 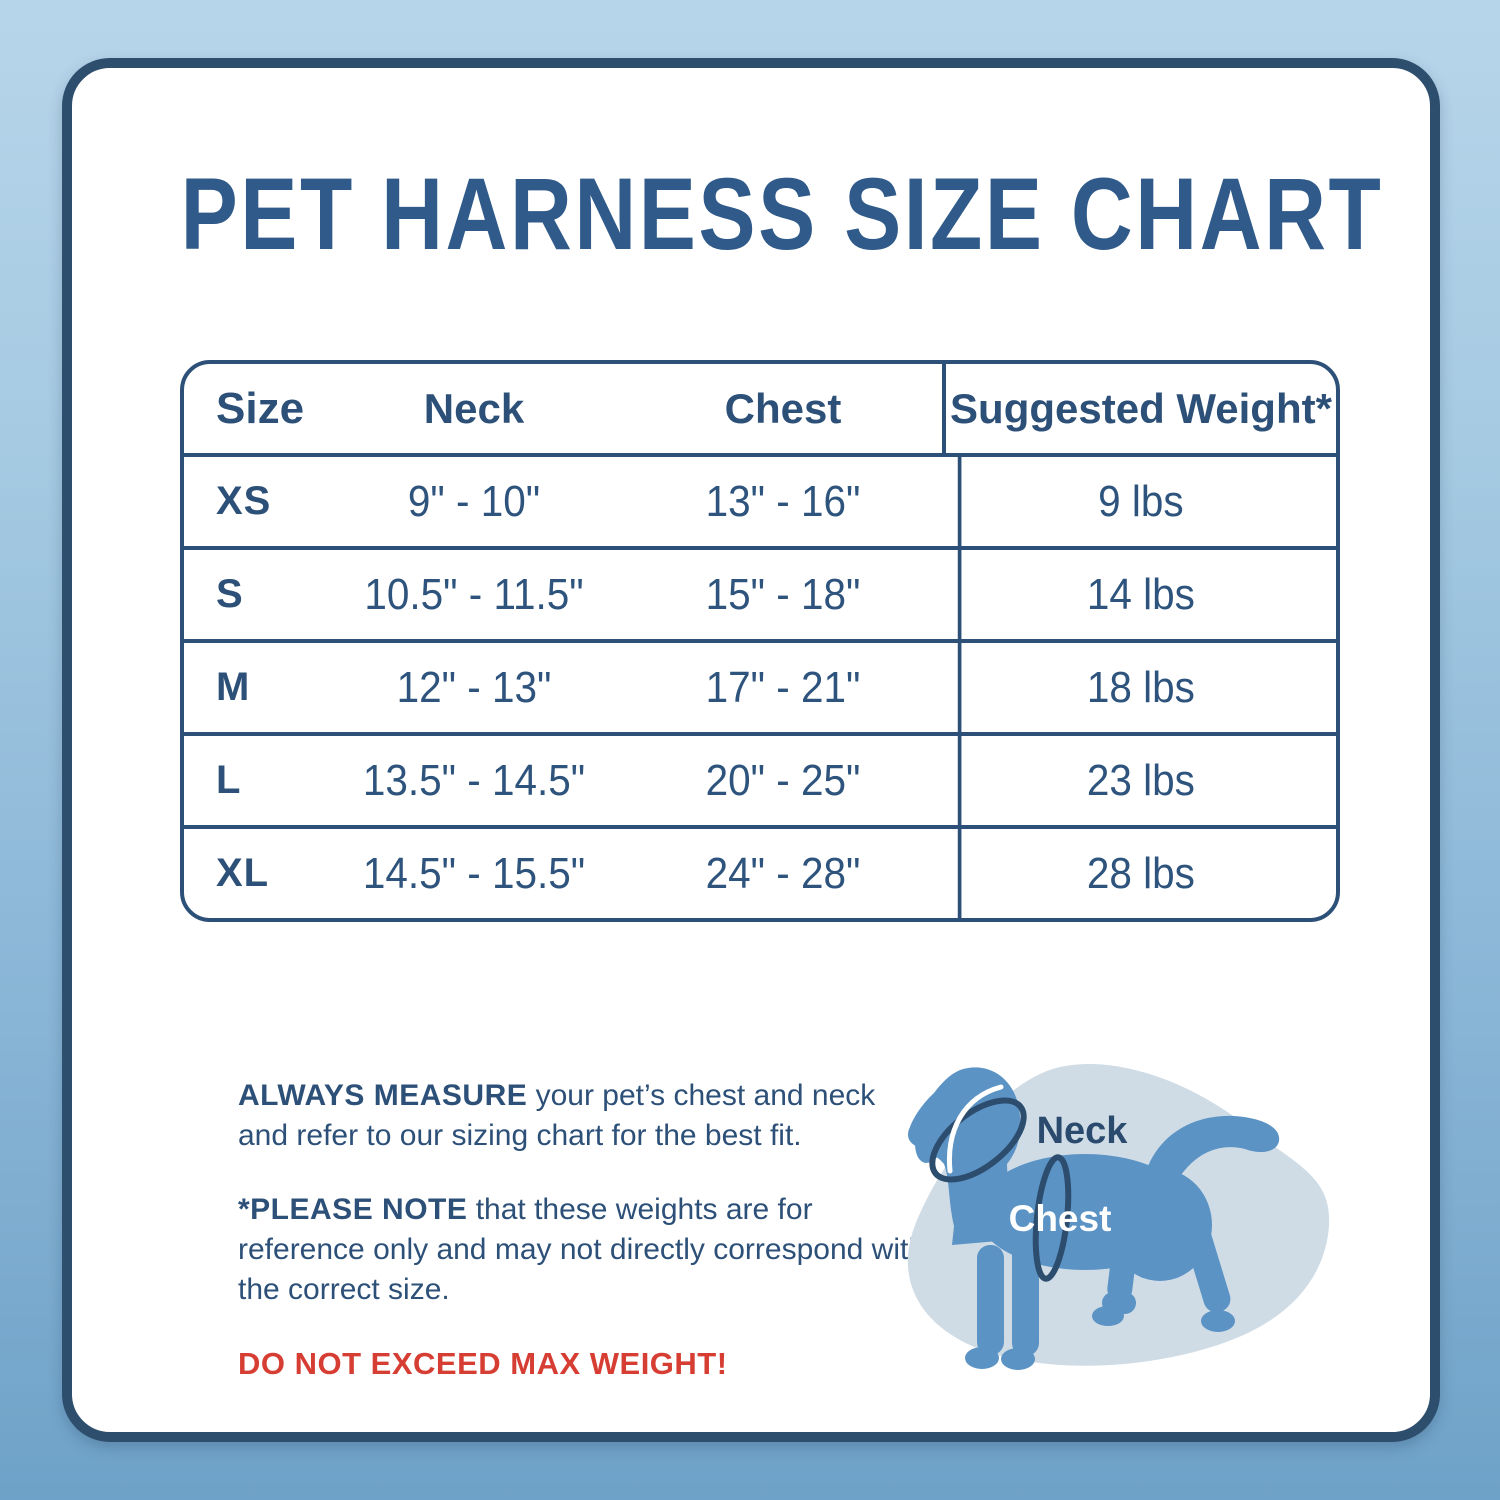 What do you see at coordinates (1139, 408) in the screenshot?
I see `col-header-weight: Suggested Weight*` at bounding box center [1139, 408].